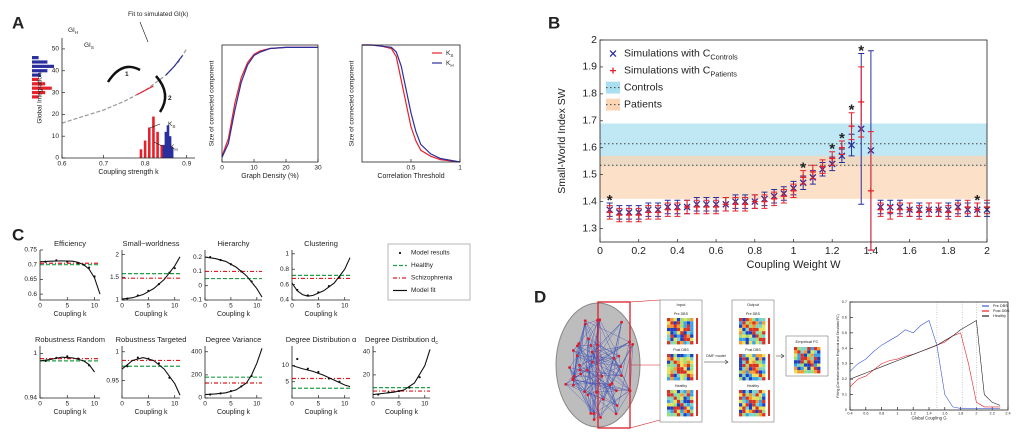 The width and height of the screenshot is (1024, 448). I want to click on annotation: GIH, so click(73, 31).